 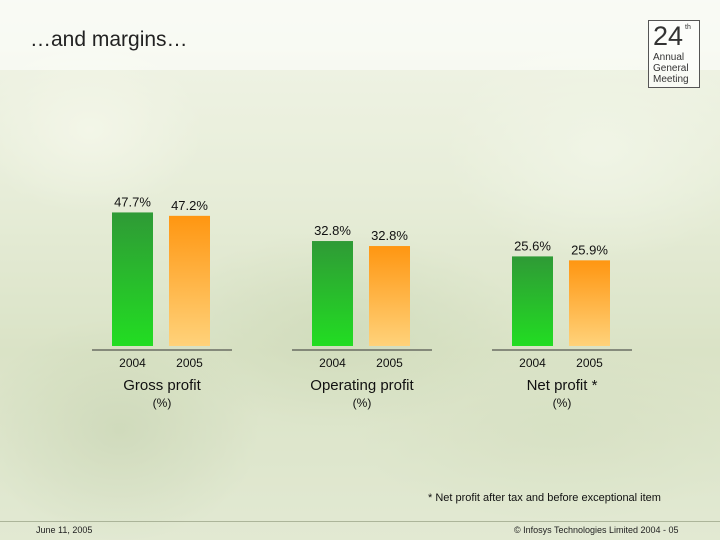 I want to click on operating-profit-unit: (%), so click(x=362, y=403).